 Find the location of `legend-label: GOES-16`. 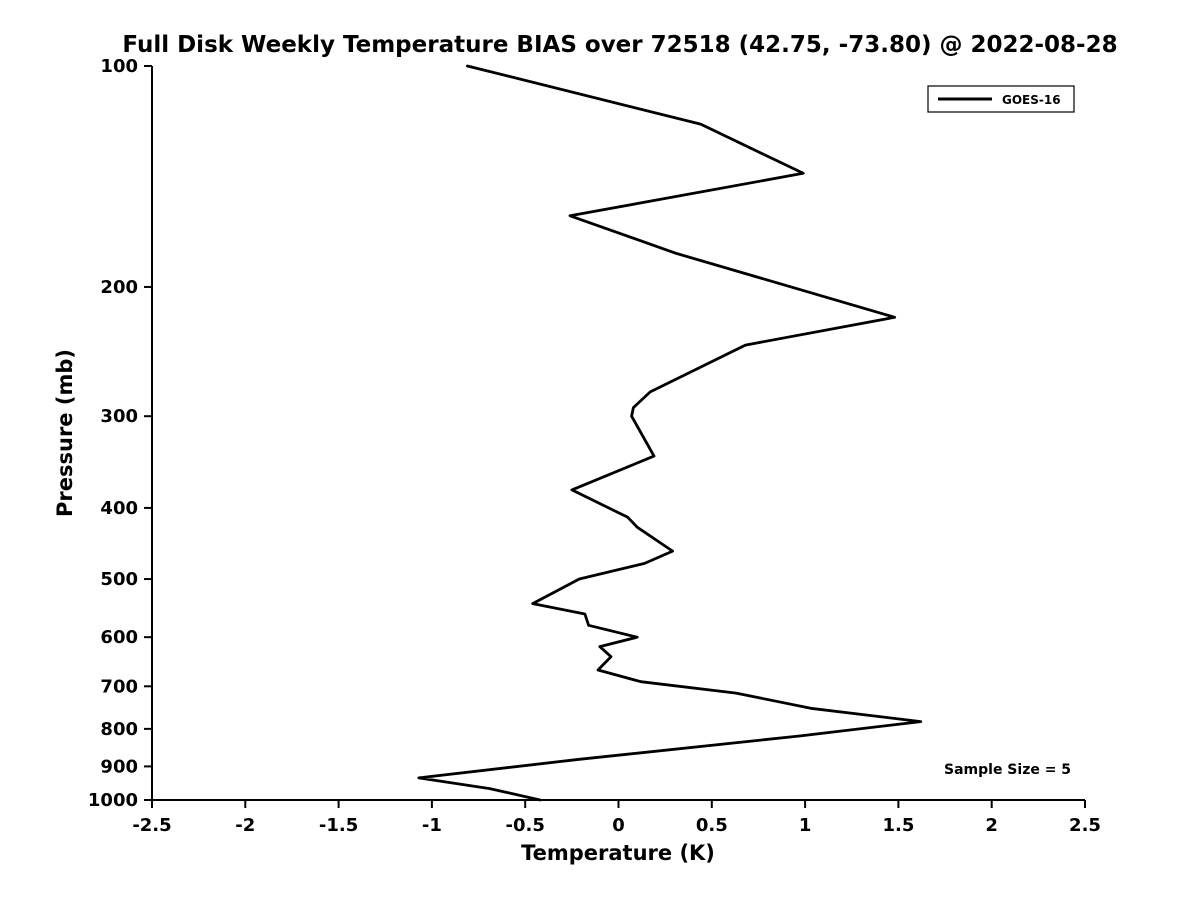

legend-label: GOES-16 is located at coordinates (1031, 100).